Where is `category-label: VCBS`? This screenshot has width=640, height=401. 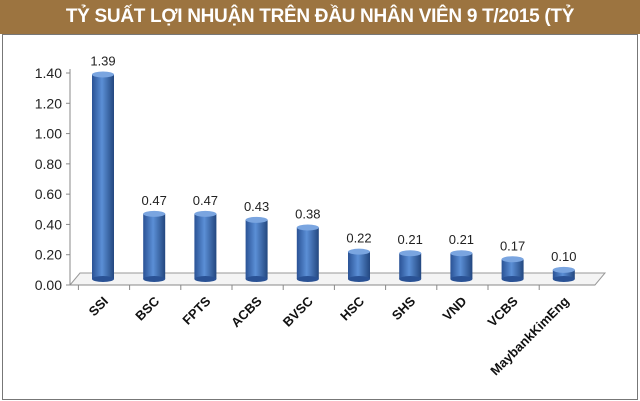 category-label: VCBS is located at coordinates (503, 311).